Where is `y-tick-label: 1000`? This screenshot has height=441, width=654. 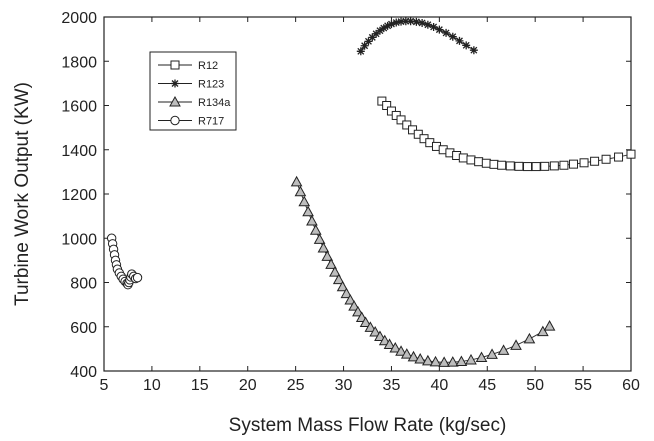
y-tick-label: 1000 is located at coordinates (79, 239).